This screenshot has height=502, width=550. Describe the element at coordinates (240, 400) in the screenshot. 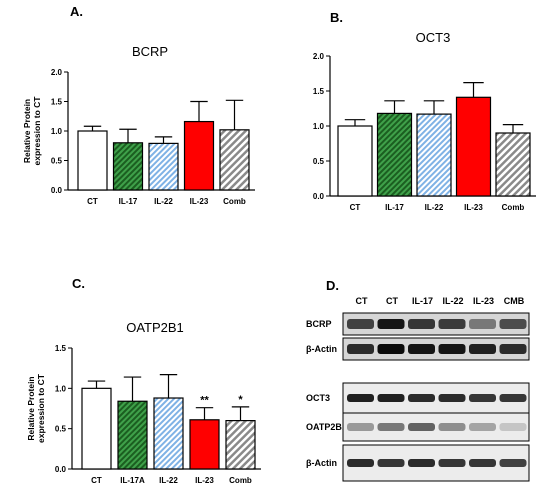

I see `significance-mark: *` at that location.